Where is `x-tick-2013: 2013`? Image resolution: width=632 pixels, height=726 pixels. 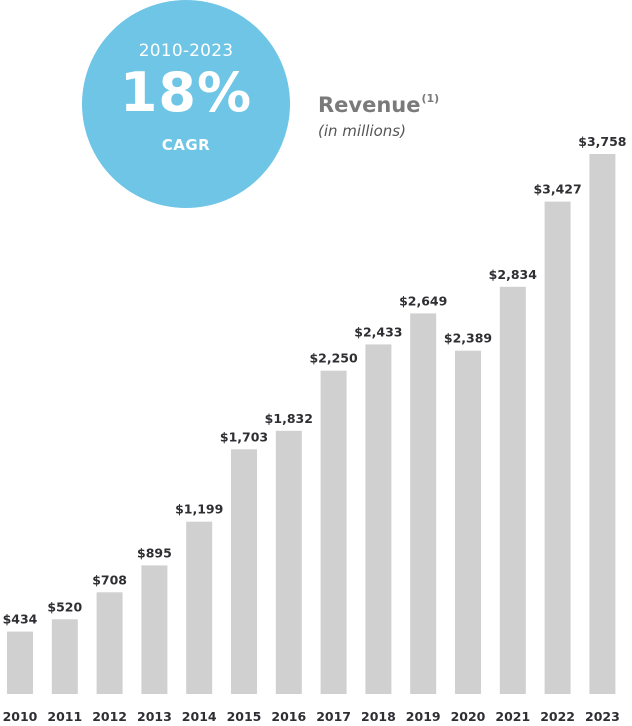
x-tick-2013: 2013 is located at coordinates (154, 716).